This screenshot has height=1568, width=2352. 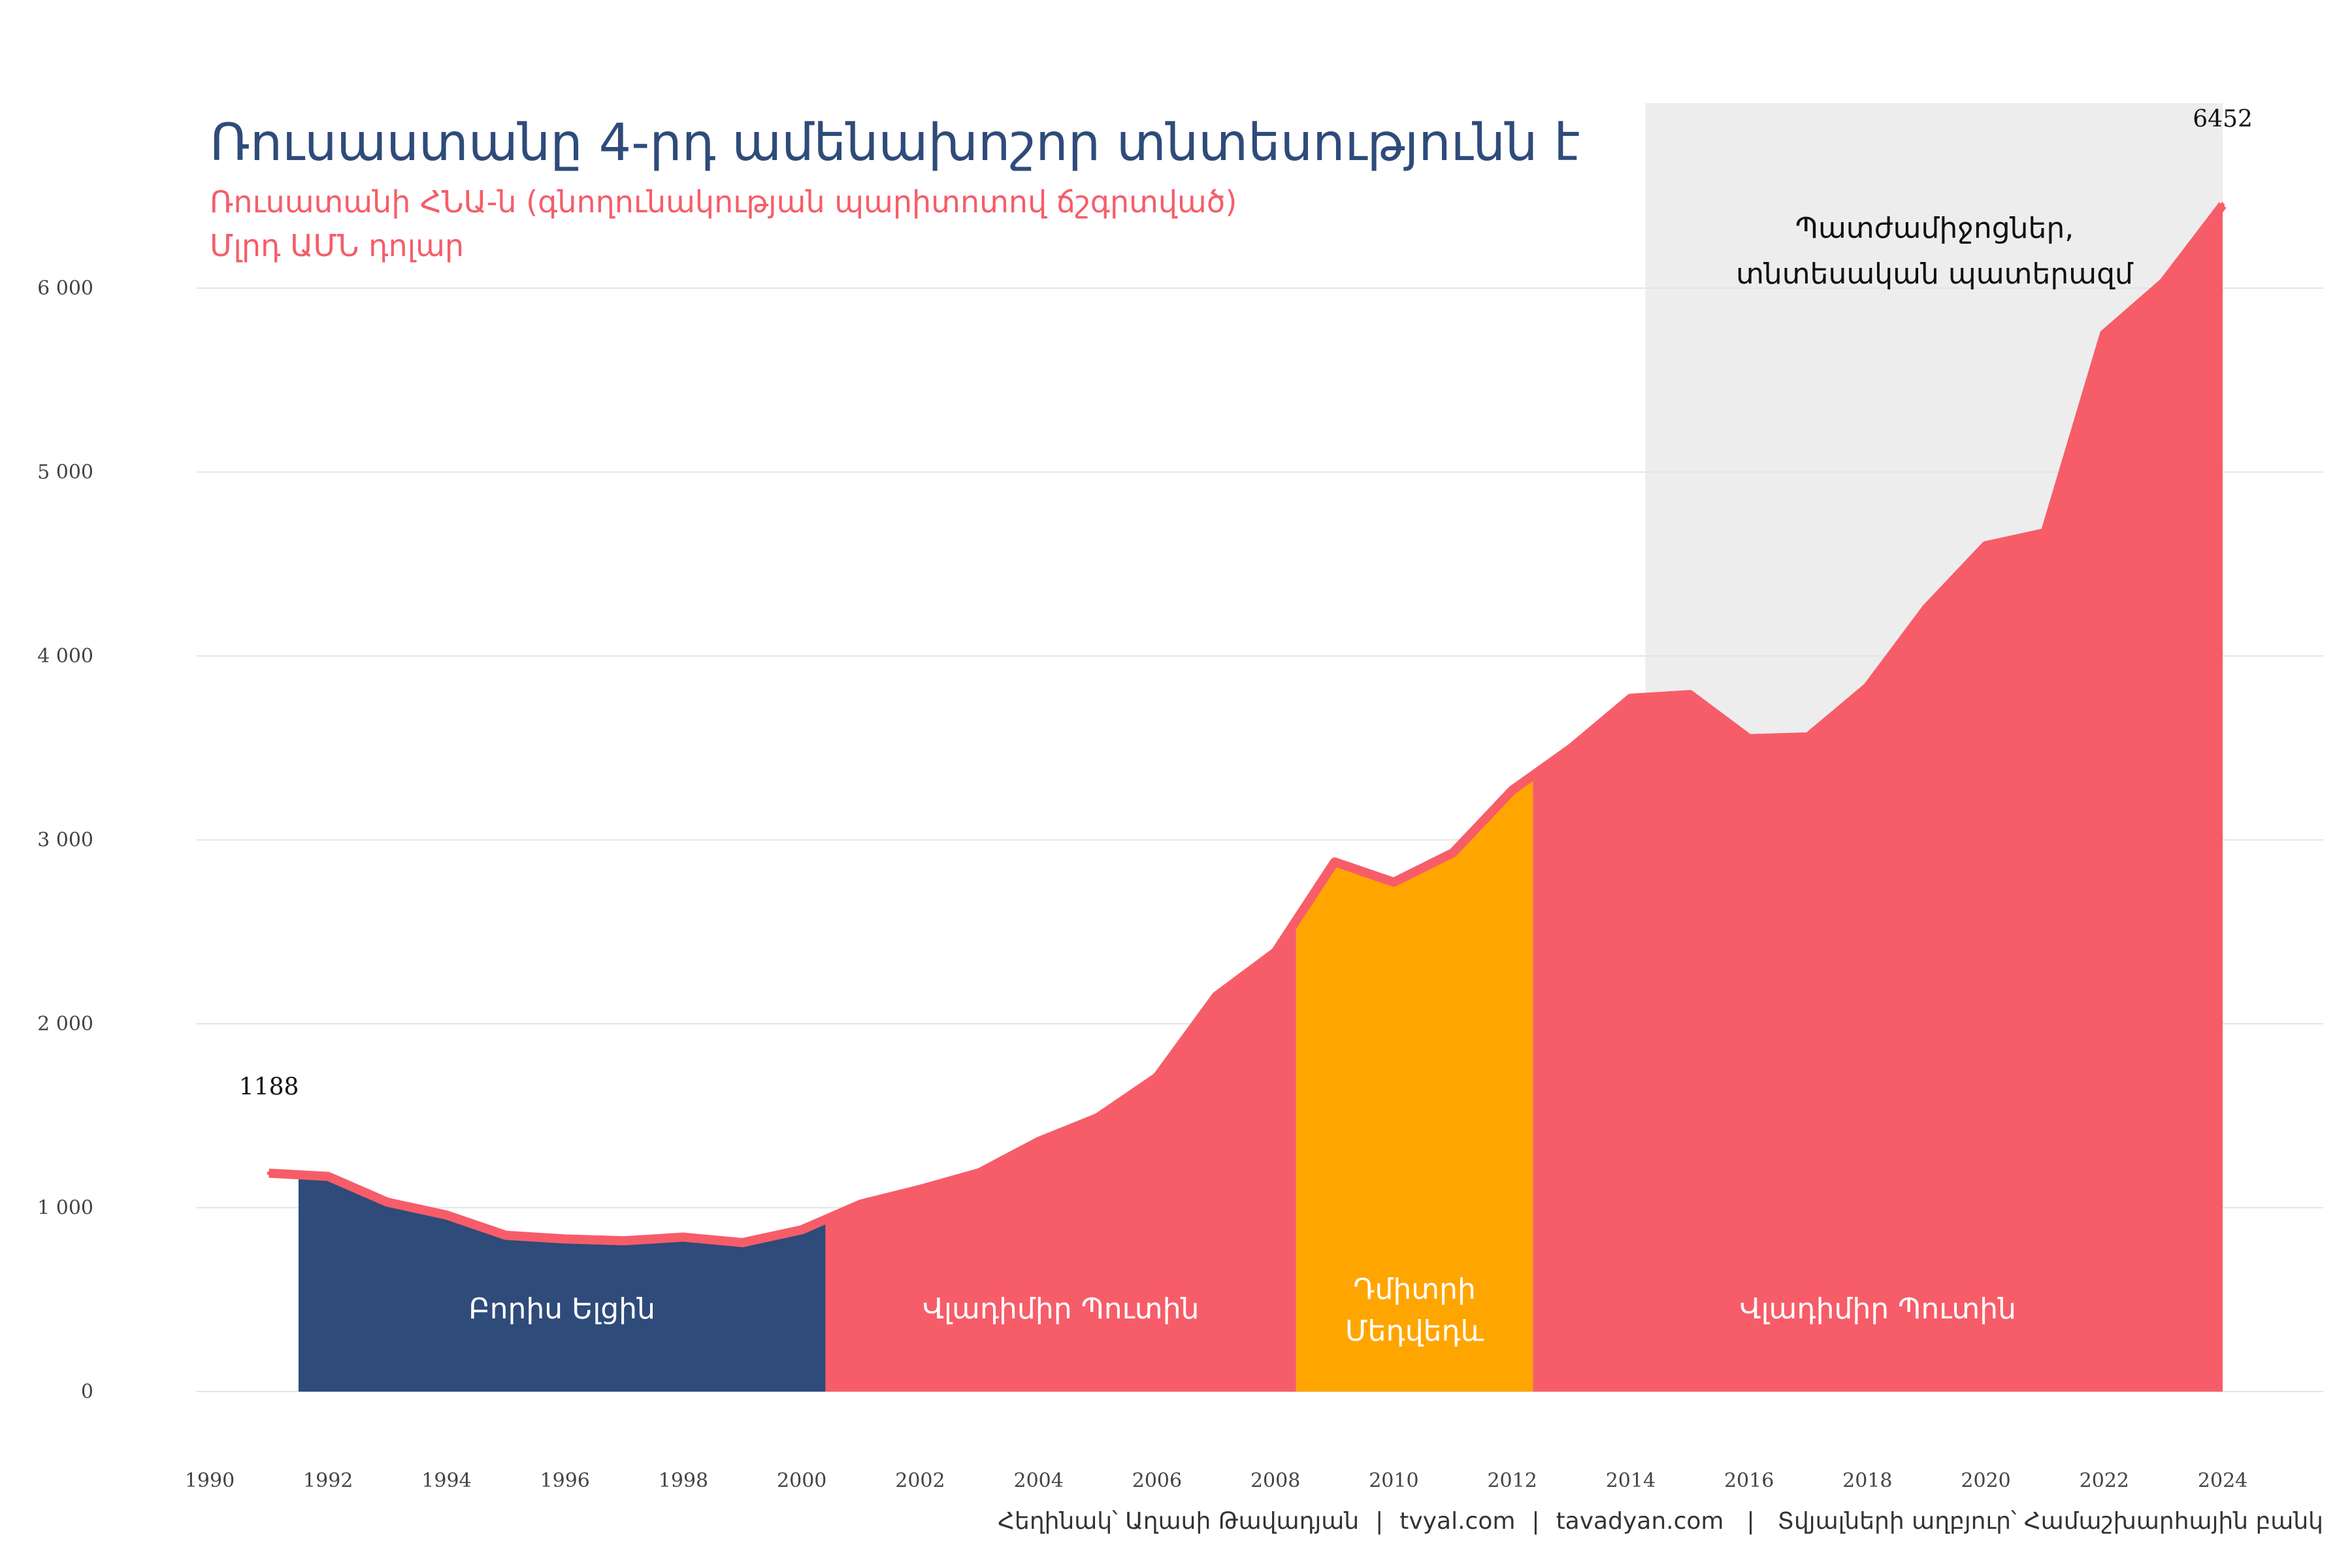 What do you see at coordinates (65, 288) in the screenshot?
I see `y-tick-label: 6 000` at bounding box center [65, 288].